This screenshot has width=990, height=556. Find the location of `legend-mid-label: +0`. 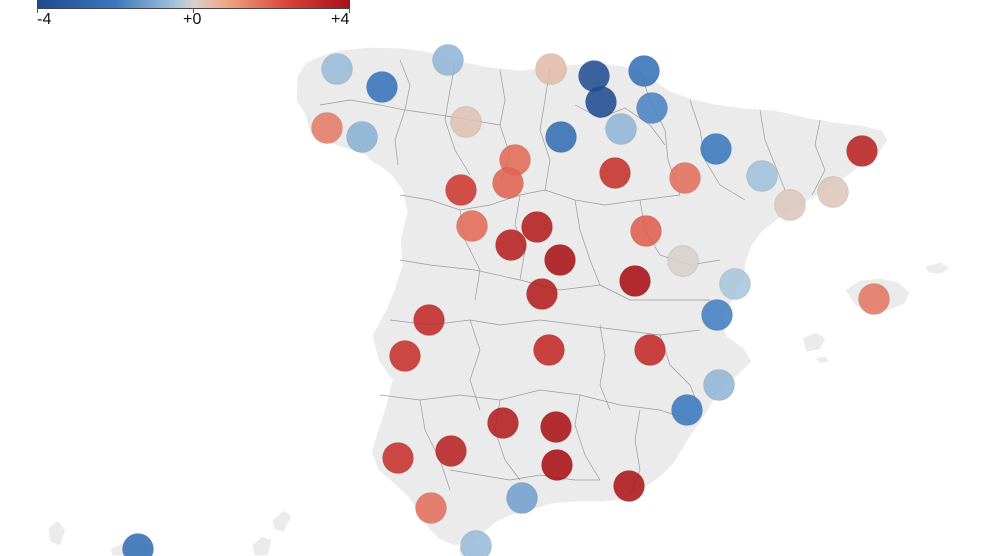

legend-mid-label: +0 is located at coordinates (192, 19).